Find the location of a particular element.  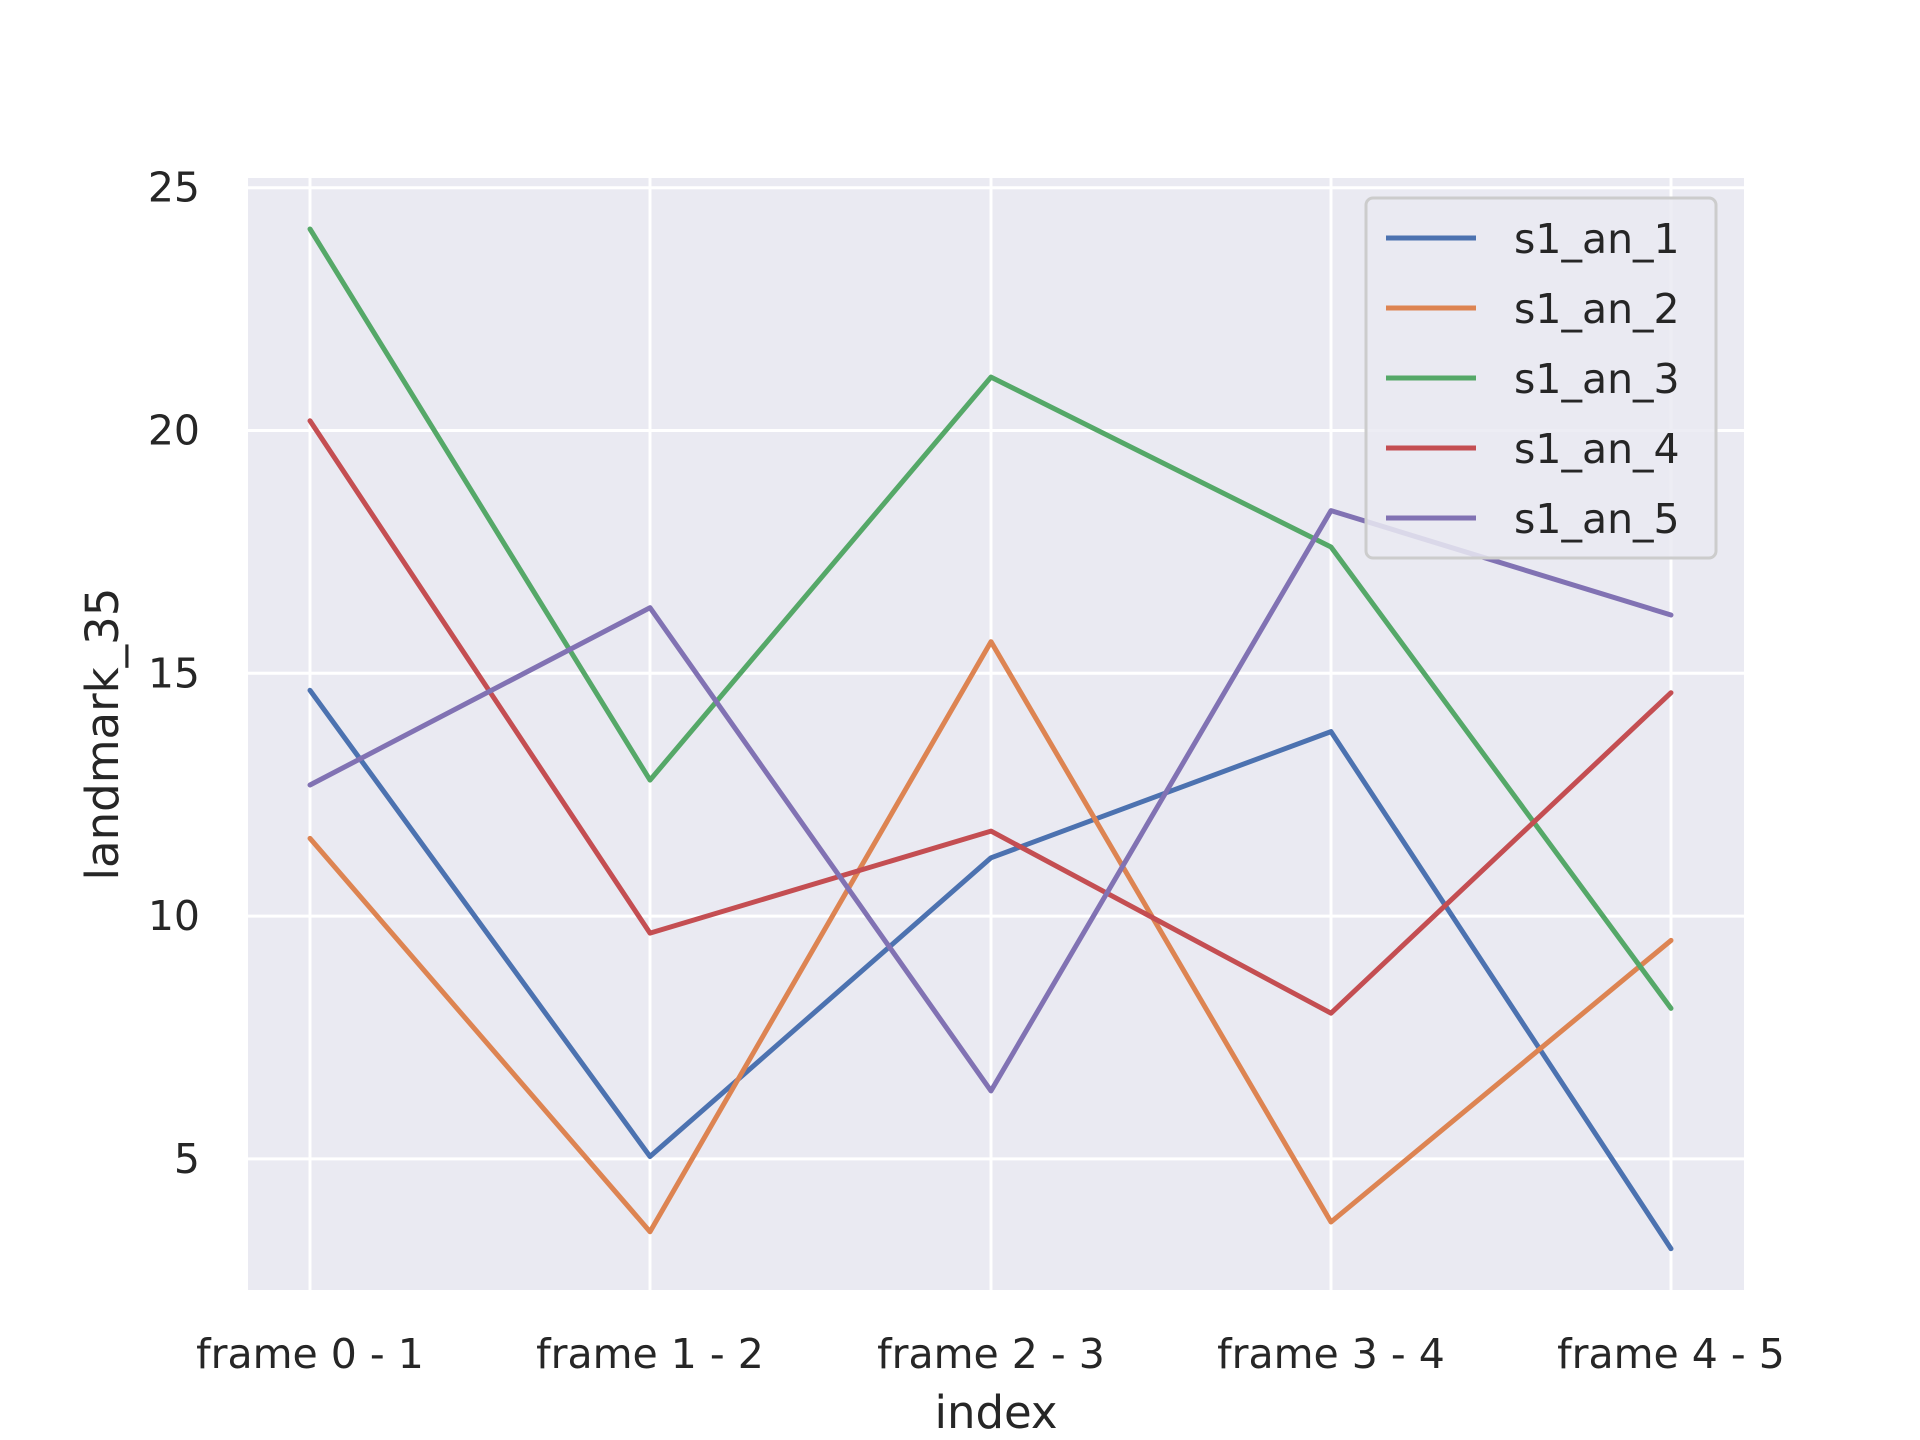

legend-entry: s1_an_1 is located at coordinates (1597, 239).